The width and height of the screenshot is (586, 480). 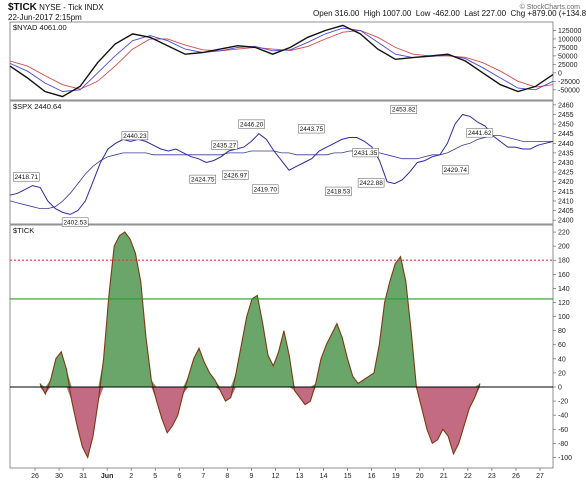 I want to click on spx-annotation: 2453.82, so click(x=404, y=110).